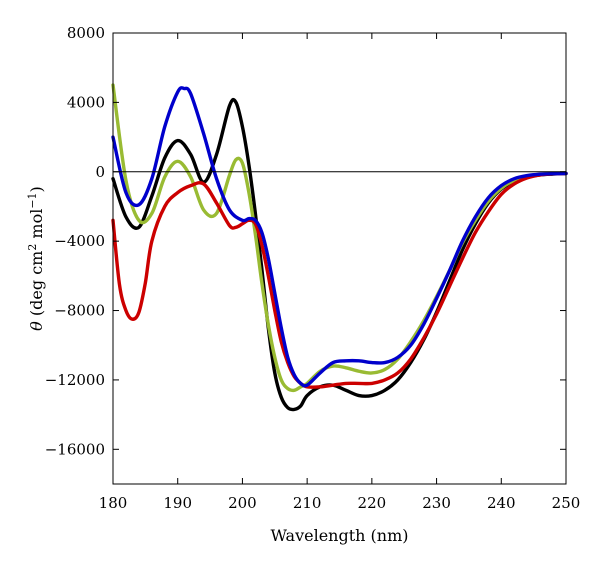  What do you see at coordinates (36, 189) in the screenshot?
I see `y-axis-unit-close: )` at bounding box center [36, 189].